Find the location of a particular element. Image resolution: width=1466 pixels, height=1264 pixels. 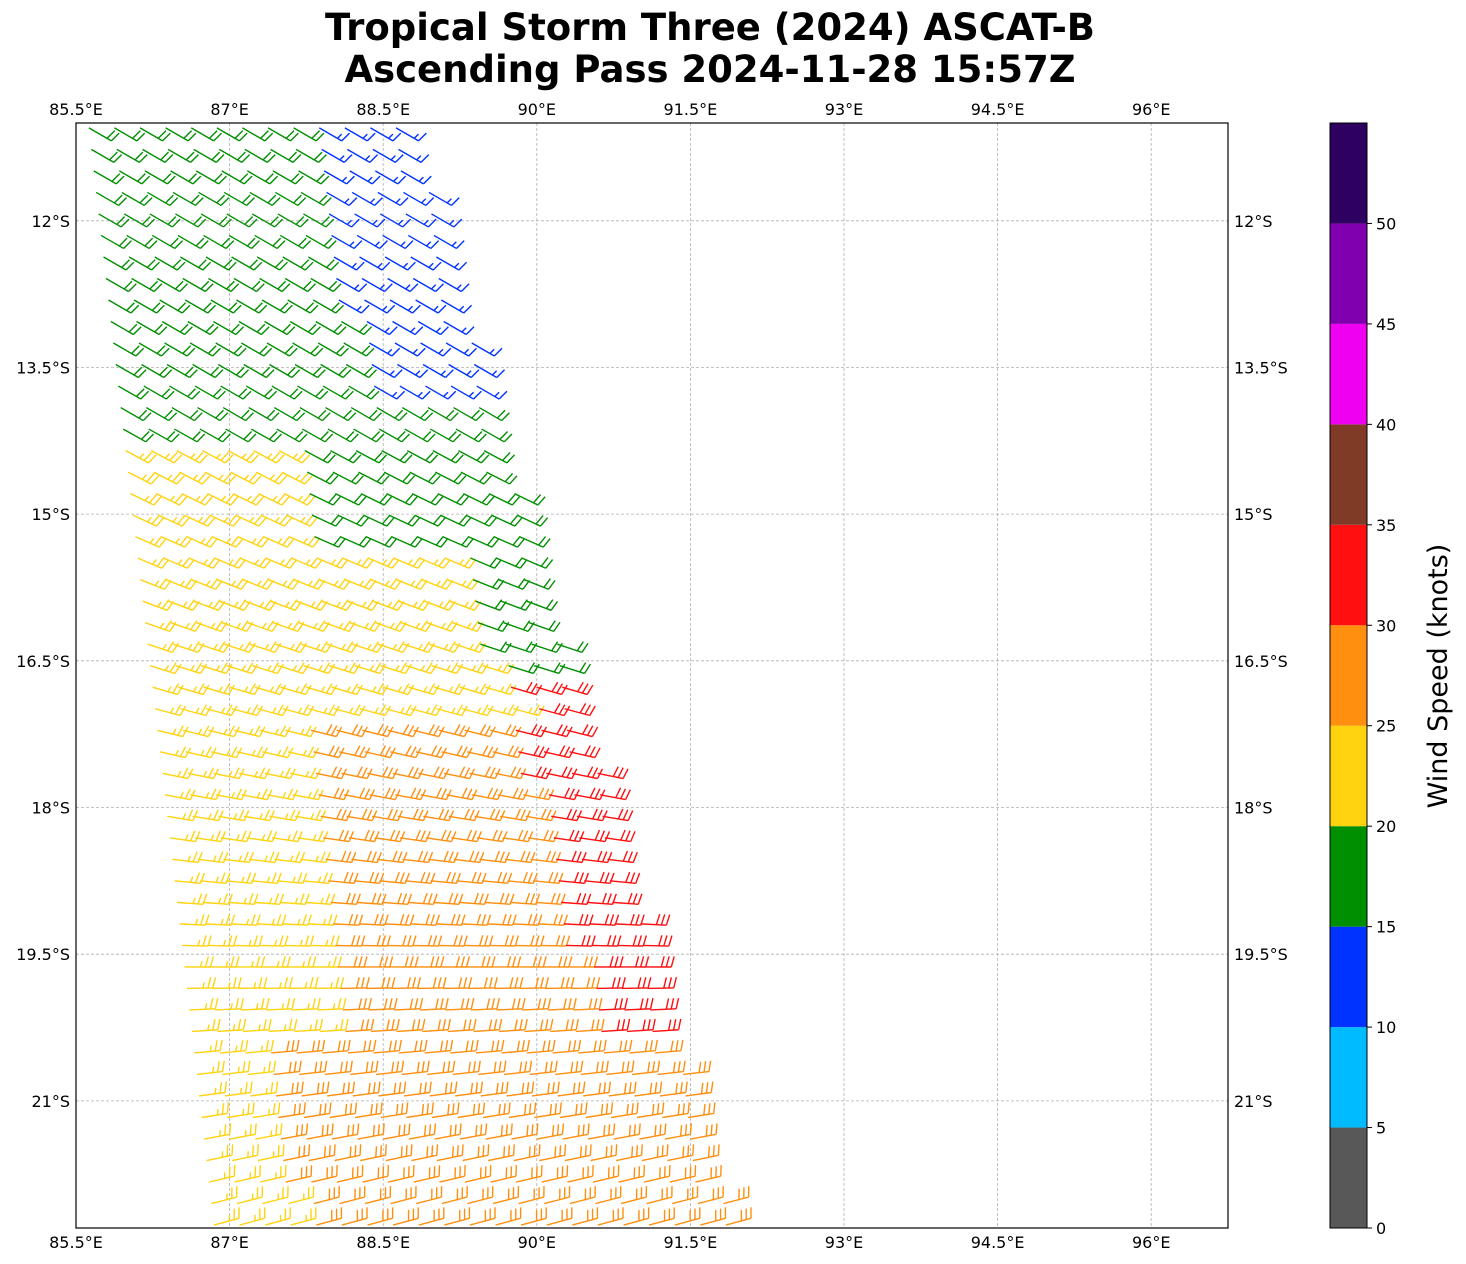

lon-tick-label-top: 90°E is located at coordinates (537, 109).